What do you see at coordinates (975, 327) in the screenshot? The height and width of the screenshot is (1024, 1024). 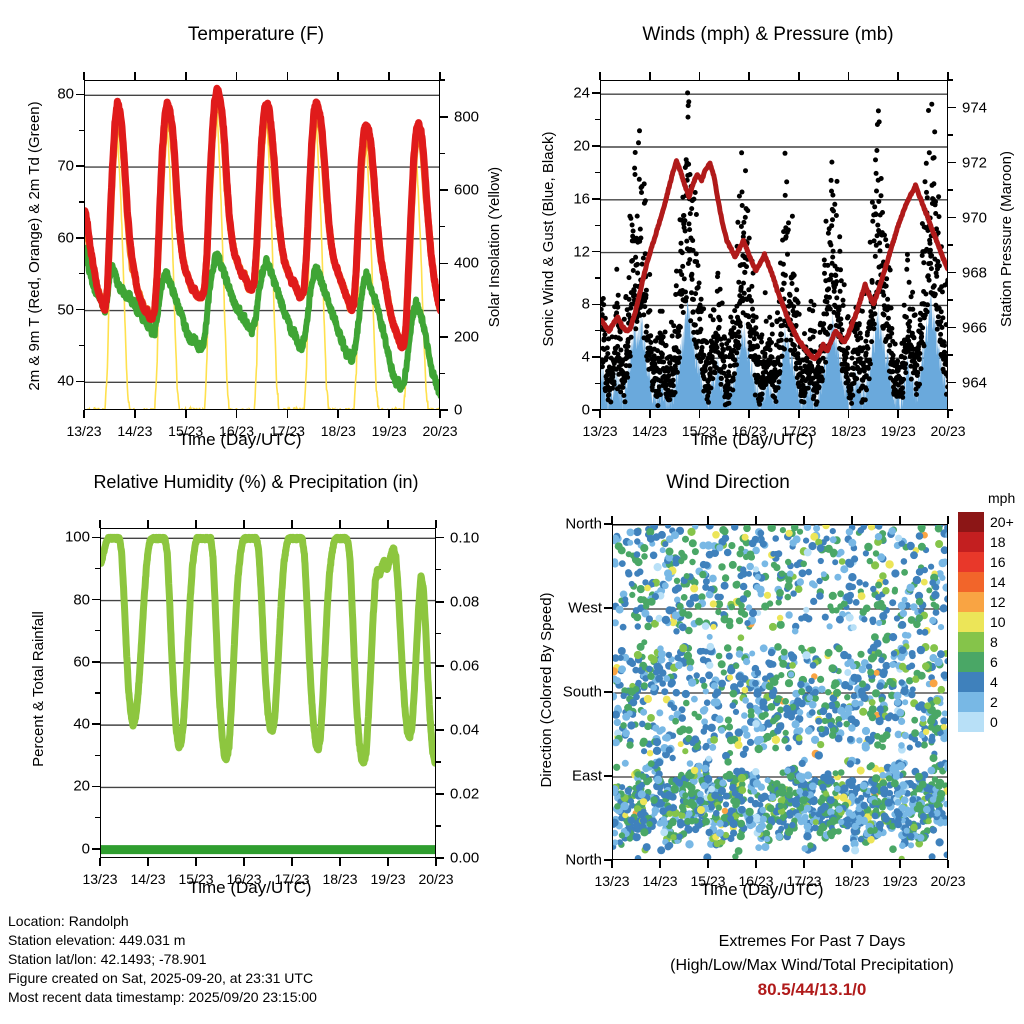 I see `right-tick-label-966: 966` at bounding box center [975, 327].